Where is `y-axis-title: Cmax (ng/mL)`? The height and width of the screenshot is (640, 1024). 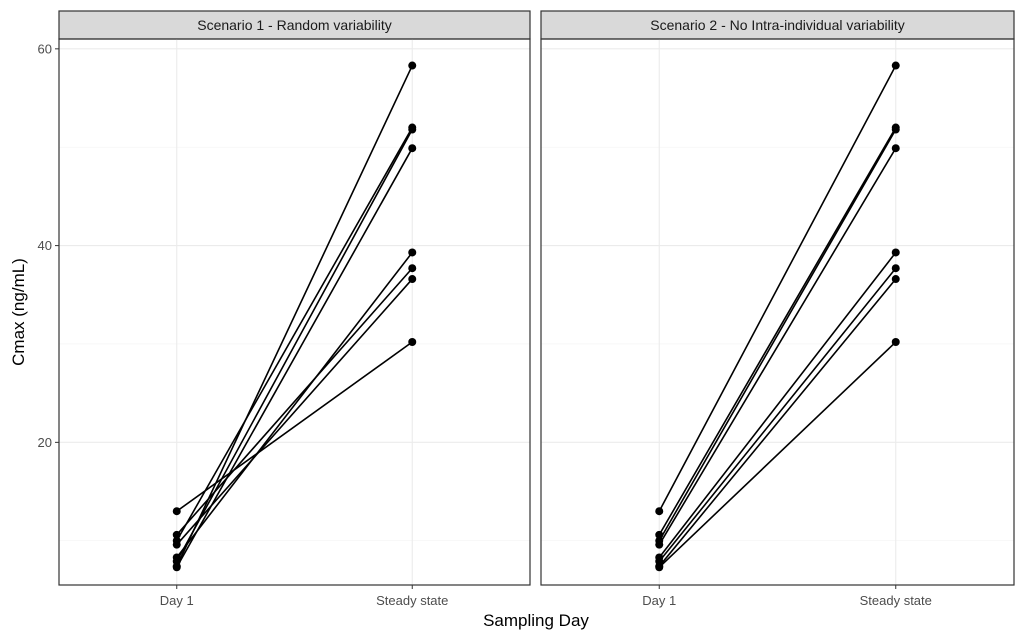 y-axis-title: Cmax (ng/mL) is located at coordinates (18, 312).